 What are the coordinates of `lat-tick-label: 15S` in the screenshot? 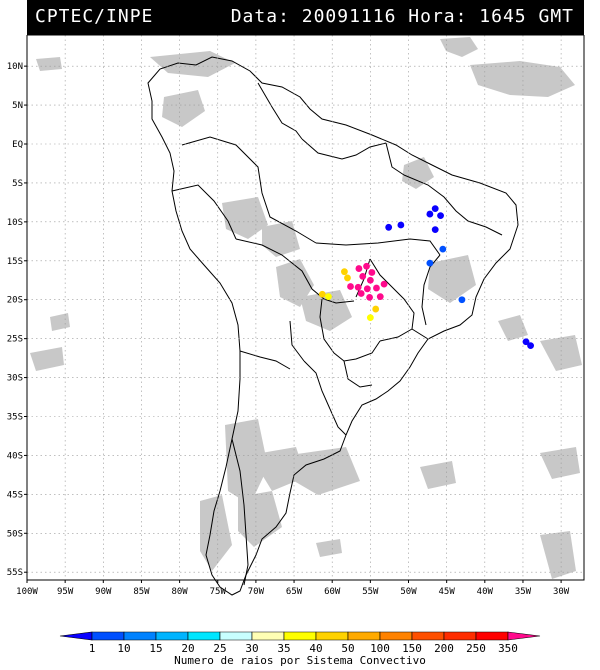 It's located at (15, 262).